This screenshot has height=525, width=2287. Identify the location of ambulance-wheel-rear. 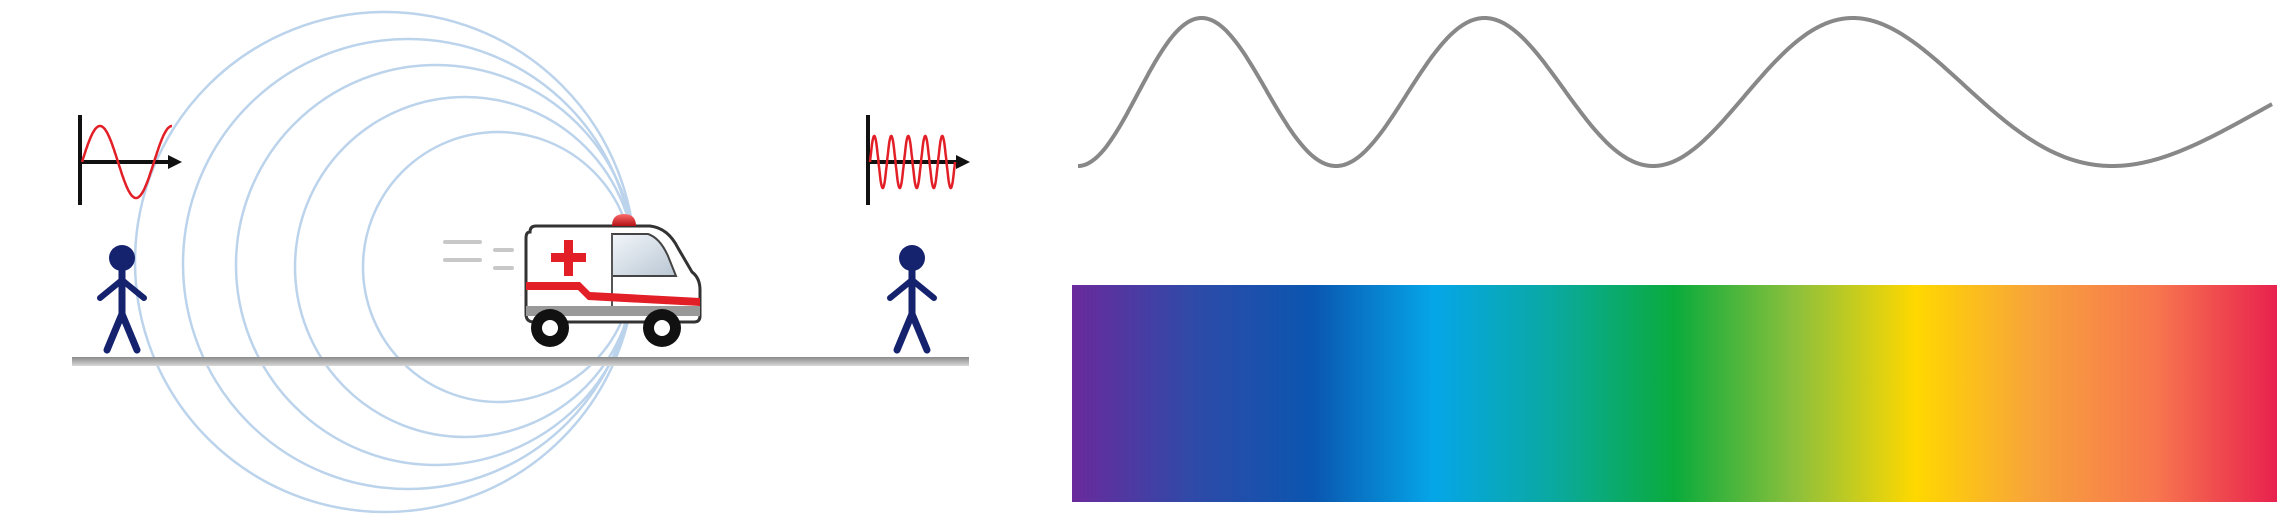
(550, 328).